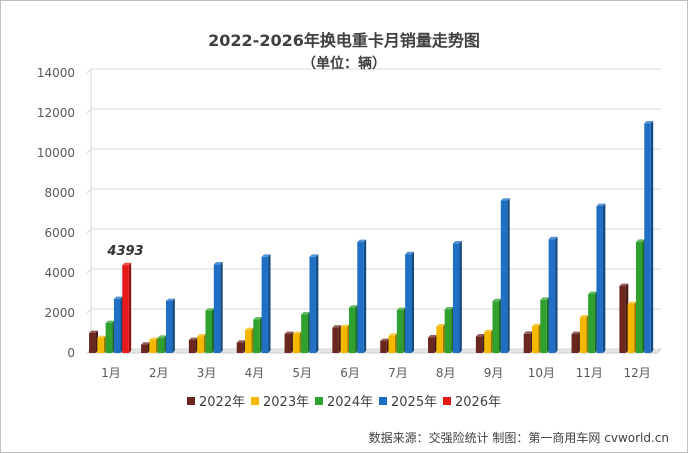 The image size is (688, 453). What do you see at coordinates (56, 153) in the screenshot?
I see `y-tick-label: 10000` at bounding box center [56, 153].